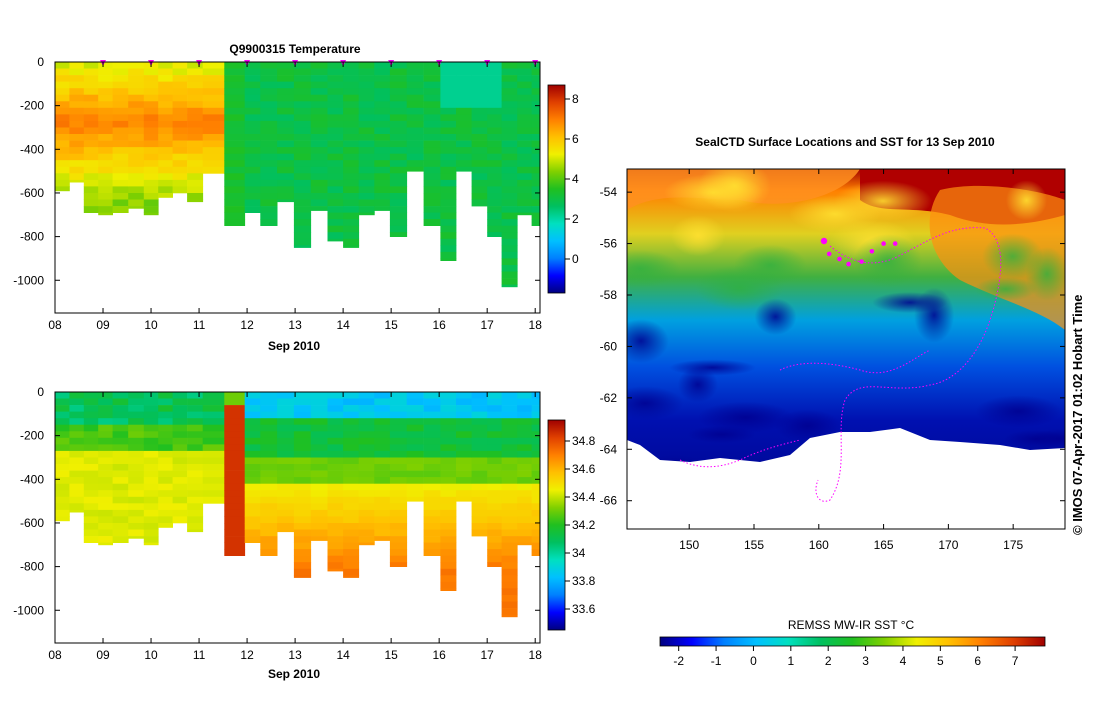  Describe the element at coordinates (584, 581) in the screenshot. I see `colorbar-tick-label: 33.8` at that location.